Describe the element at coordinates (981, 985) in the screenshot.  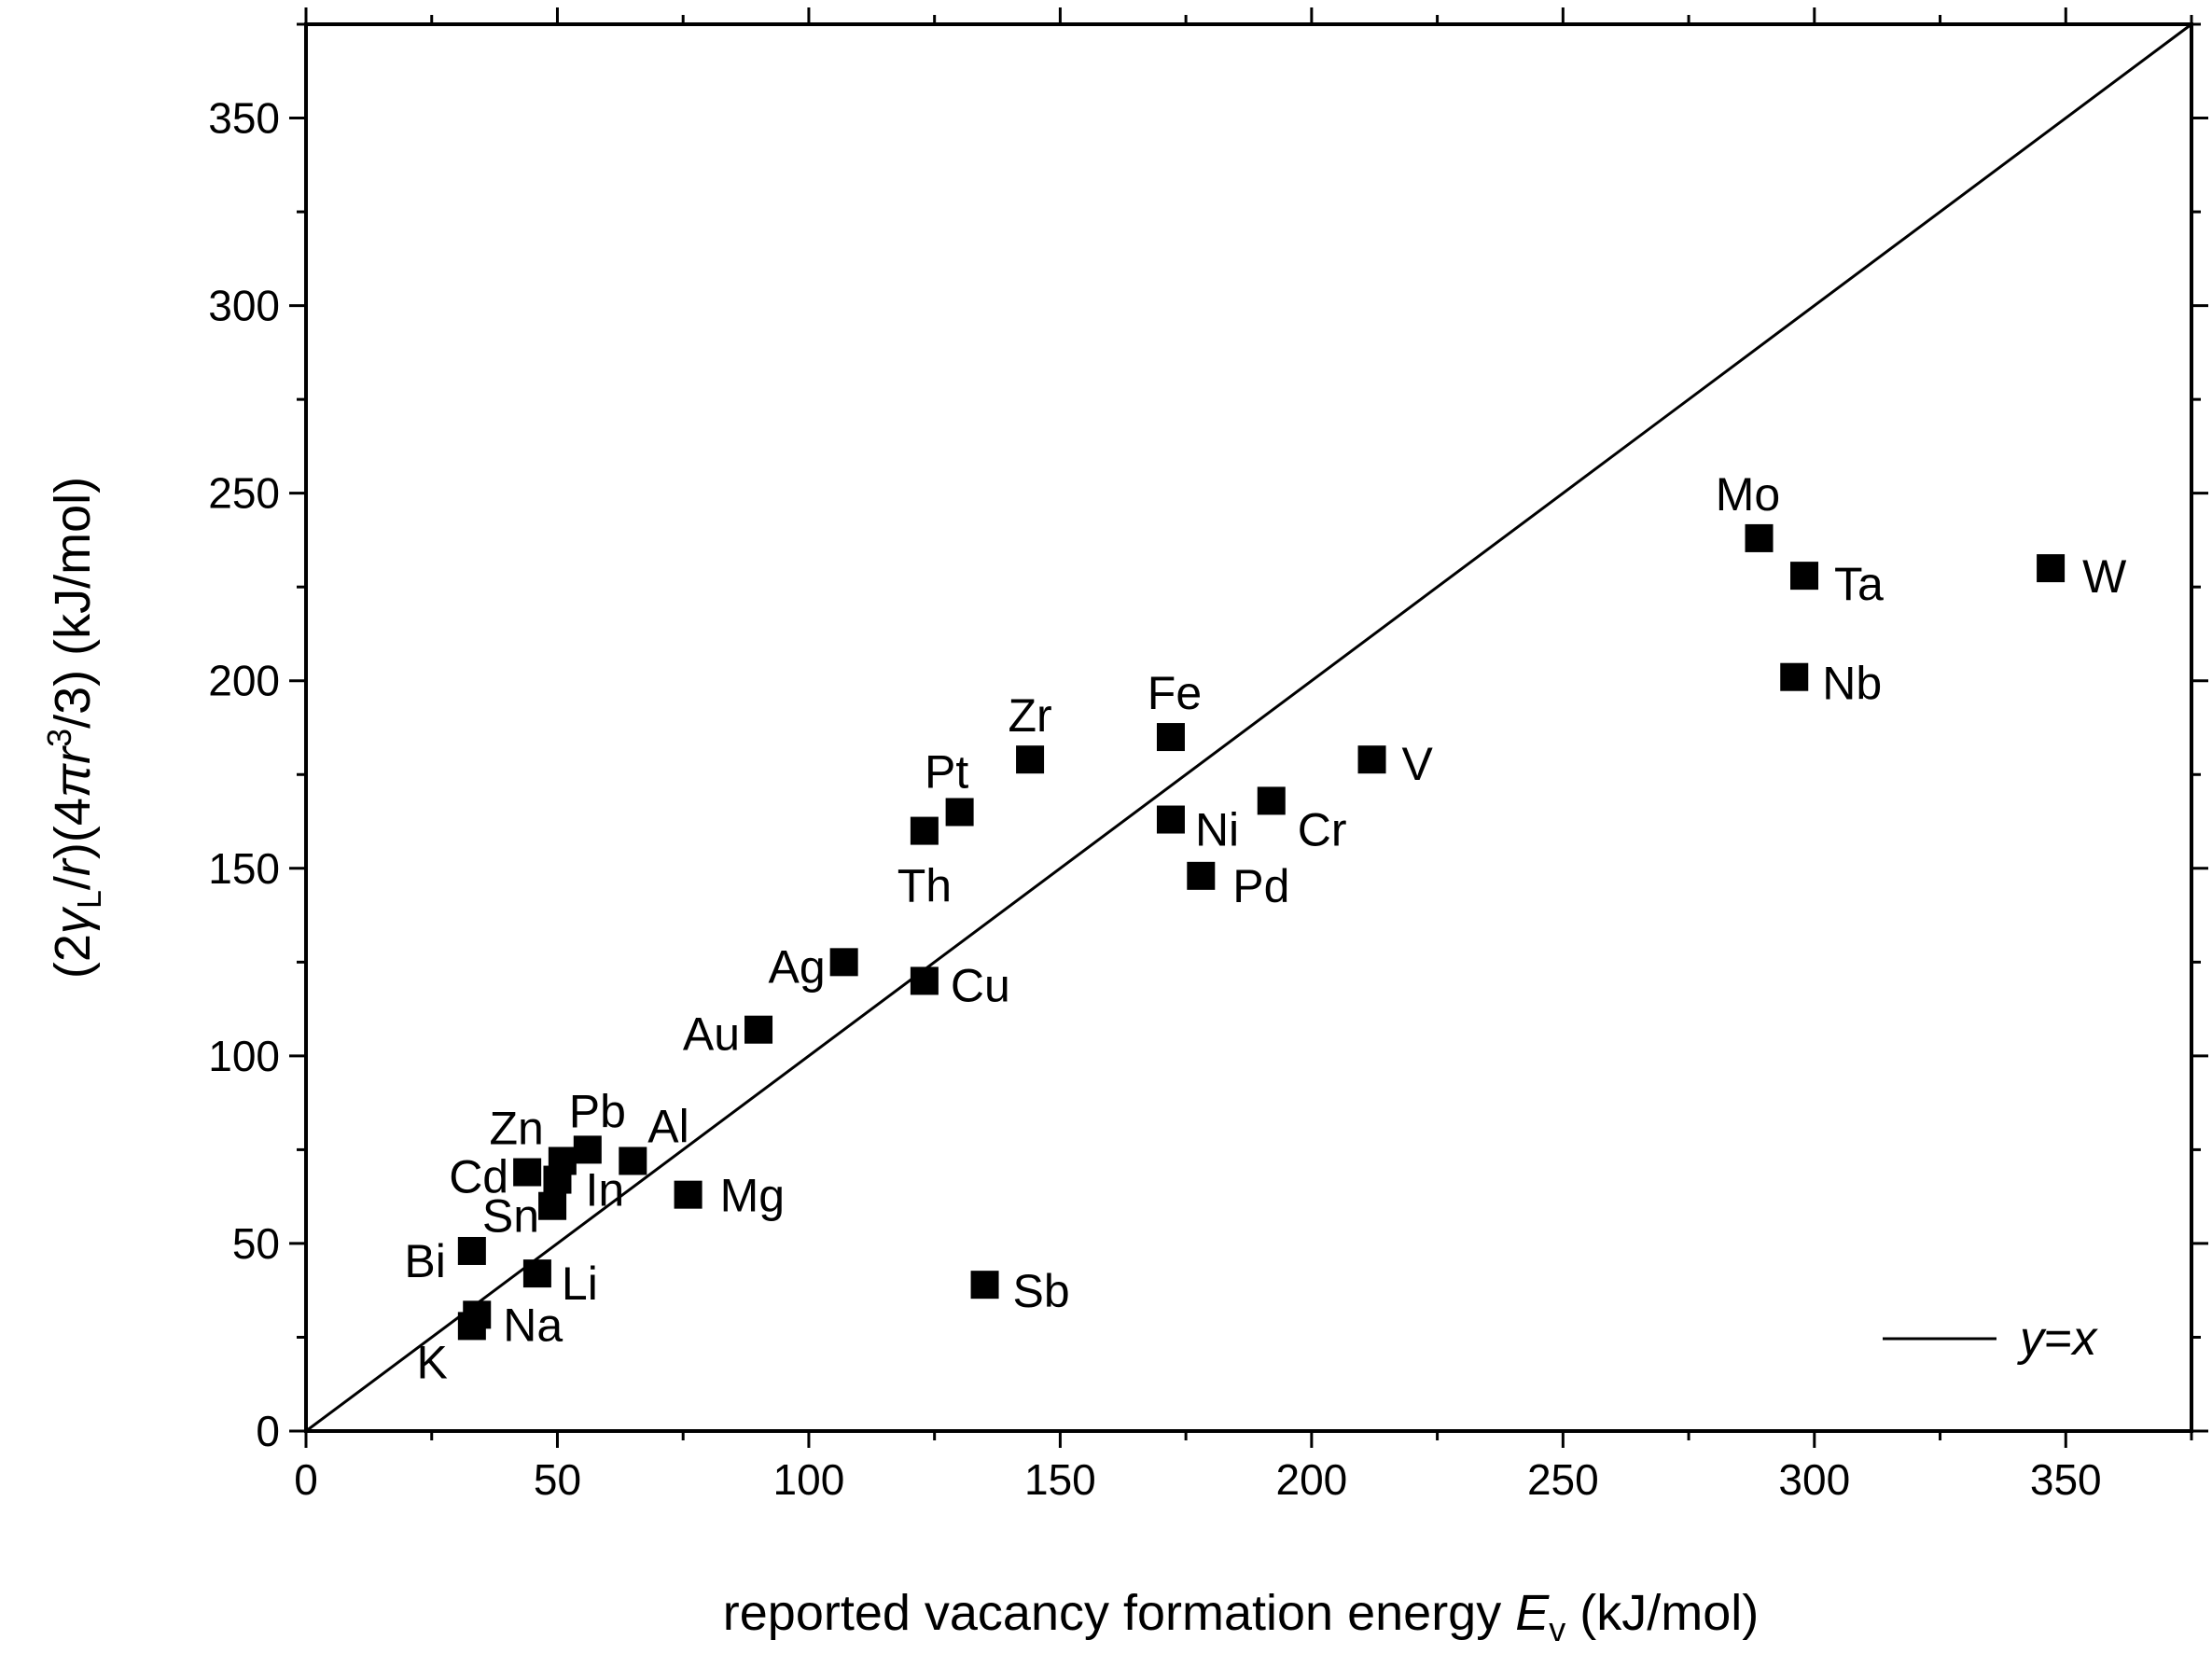
I see `point-label-cu: Cu` at that location.